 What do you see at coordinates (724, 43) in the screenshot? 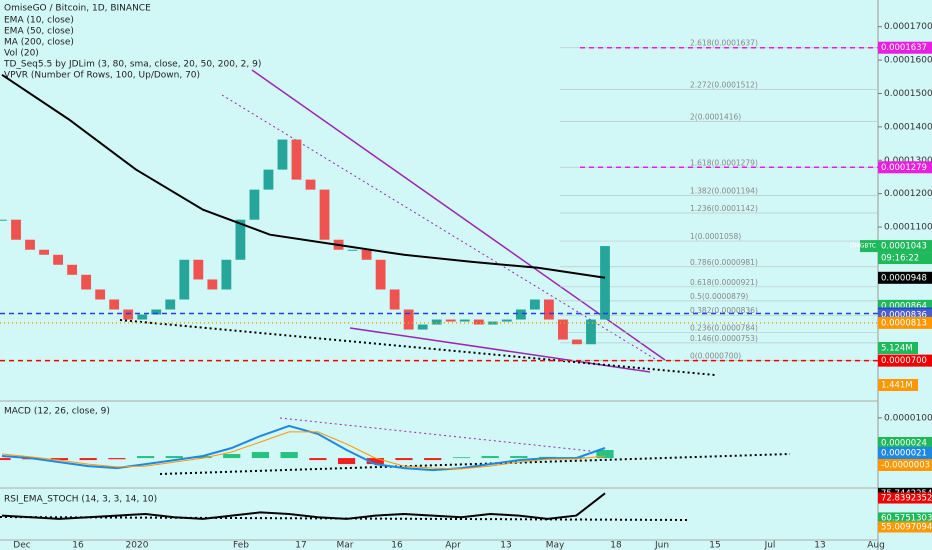
I see `fib-label: 2.618(0.0001637)` at bounding box center [724, 43].